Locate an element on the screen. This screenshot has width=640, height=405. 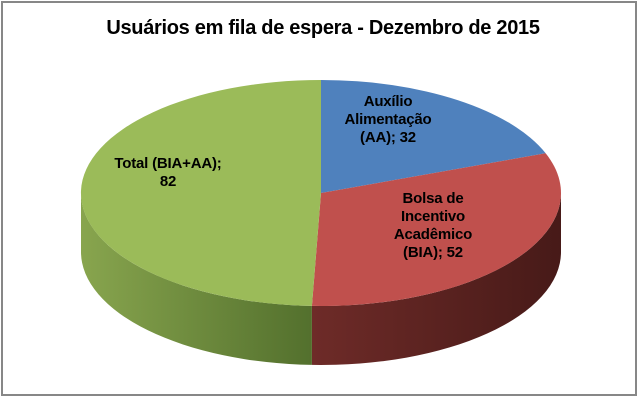
slice-label-auxilio-alimentacao: Auxílio Alimentação (AA); 32 is located at coordinates (388, 119).